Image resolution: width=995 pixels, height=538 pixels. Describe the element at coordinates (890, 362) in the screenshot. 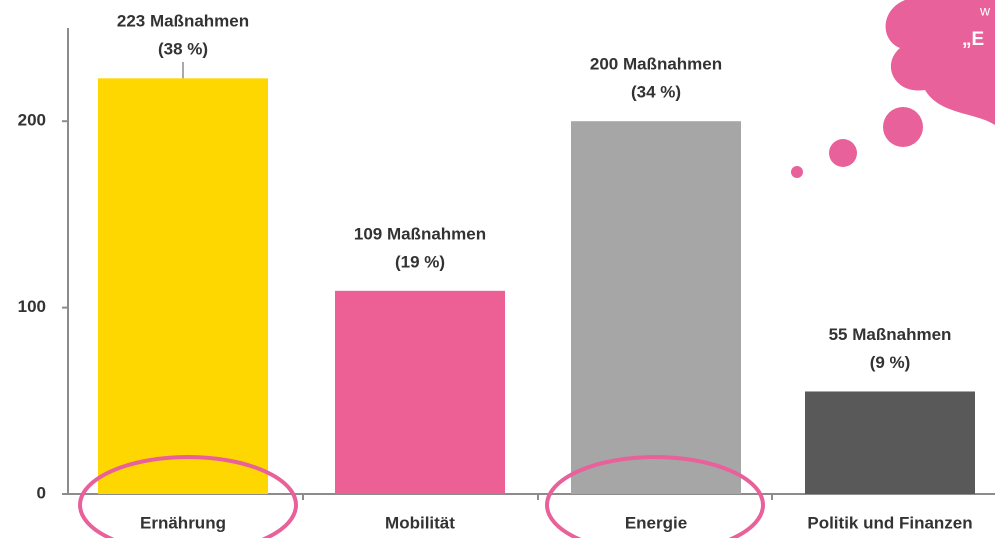

I see `share-label: (9 %)` at that location.